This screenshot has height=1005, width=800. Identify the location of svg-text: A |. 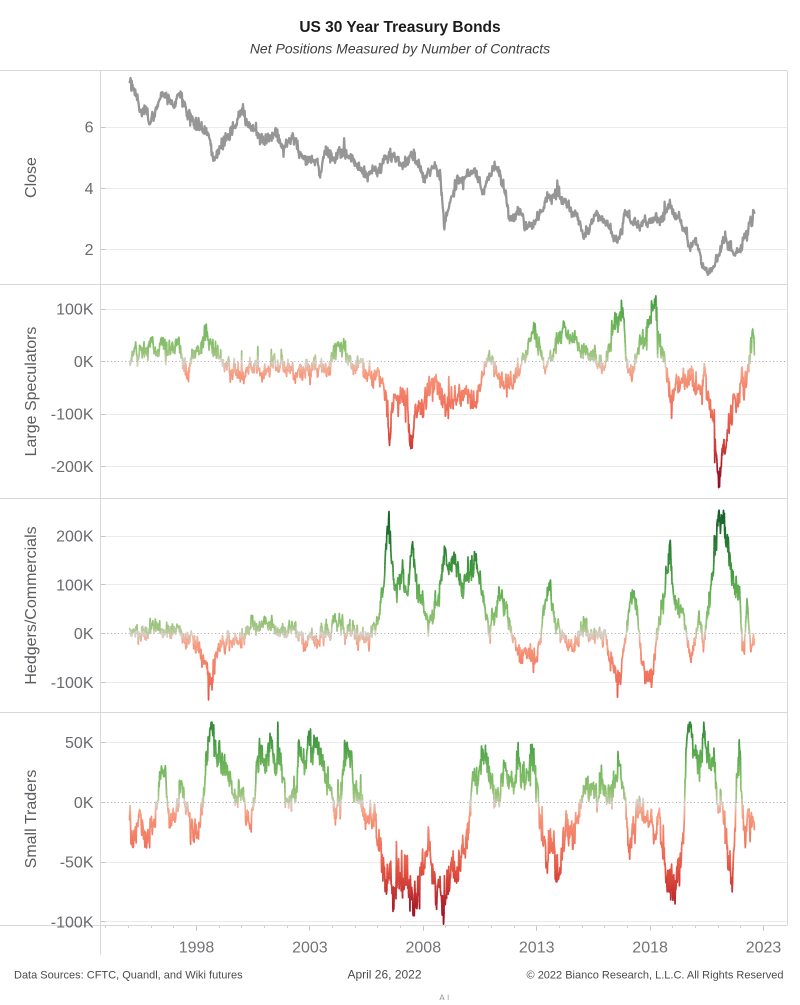
(444, 996).